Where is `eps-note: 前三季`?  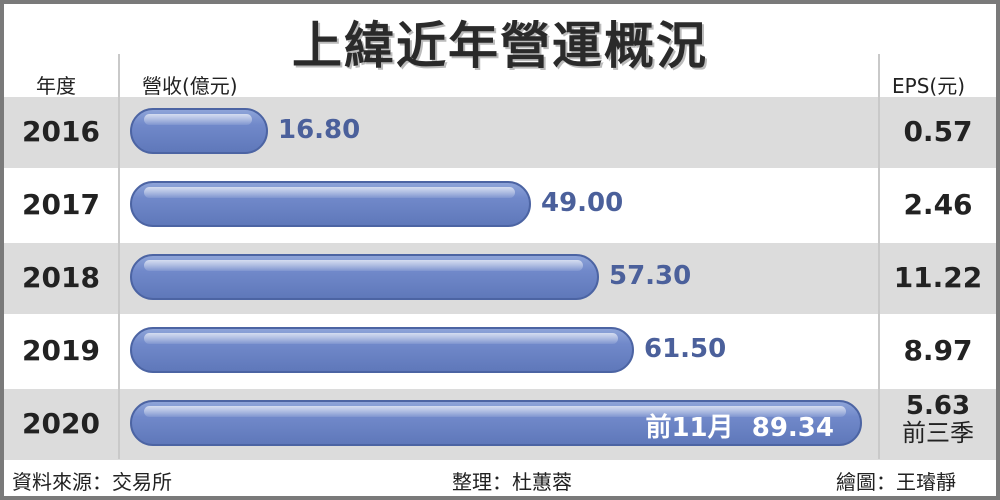 eps-note: 前三季 is located at coordinates (938, 433).